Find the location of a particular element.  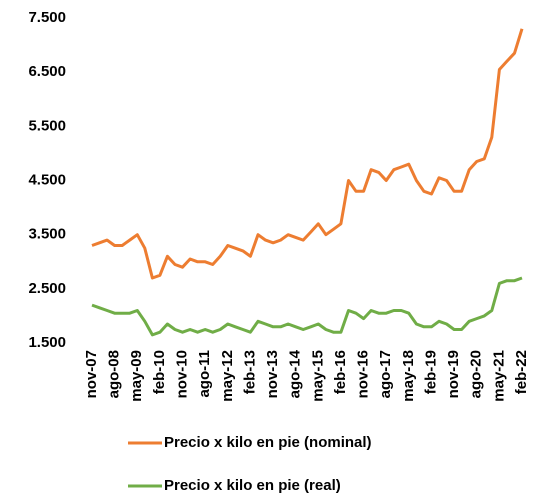

x-tick-label: feb-13 is located at coordinates (249, 372).